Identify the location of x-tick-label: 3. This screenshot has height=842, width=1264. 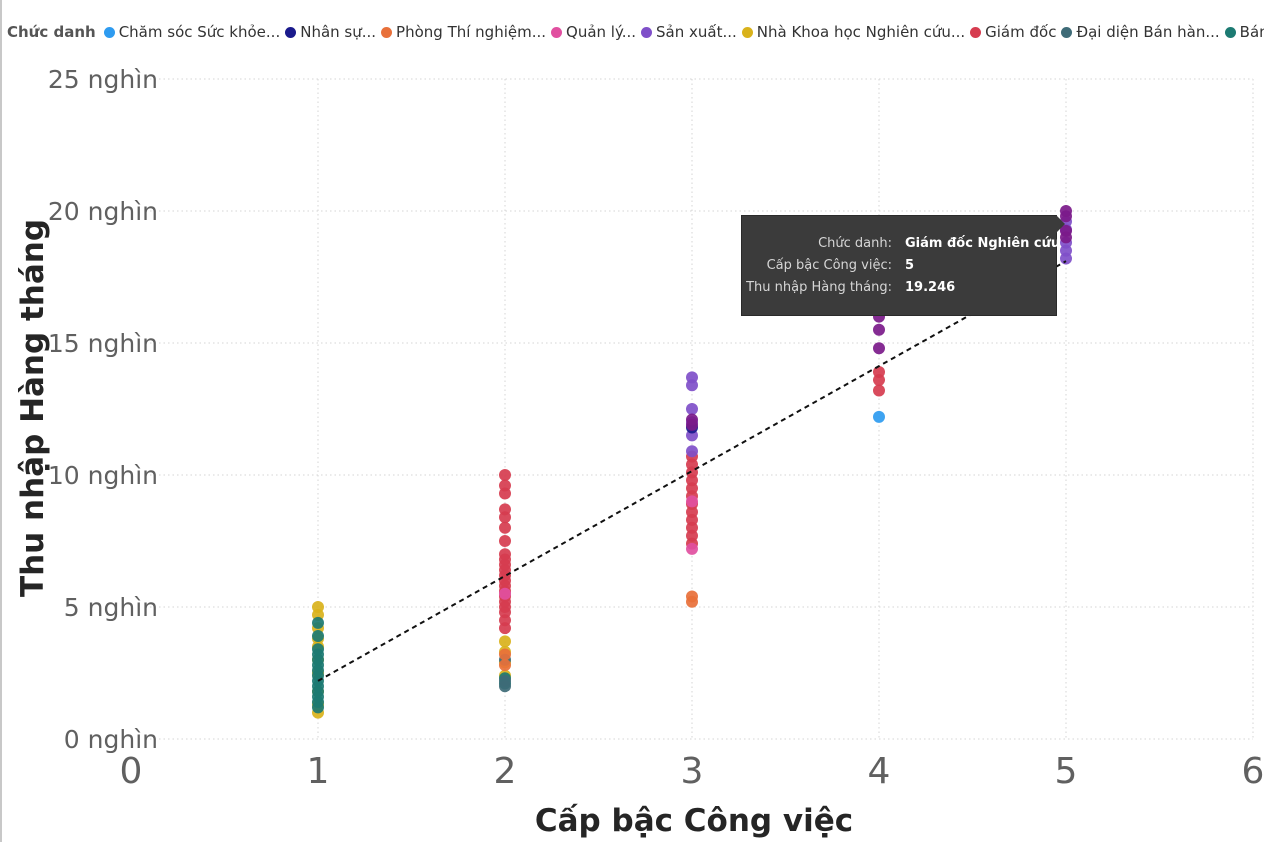
(692, 771).